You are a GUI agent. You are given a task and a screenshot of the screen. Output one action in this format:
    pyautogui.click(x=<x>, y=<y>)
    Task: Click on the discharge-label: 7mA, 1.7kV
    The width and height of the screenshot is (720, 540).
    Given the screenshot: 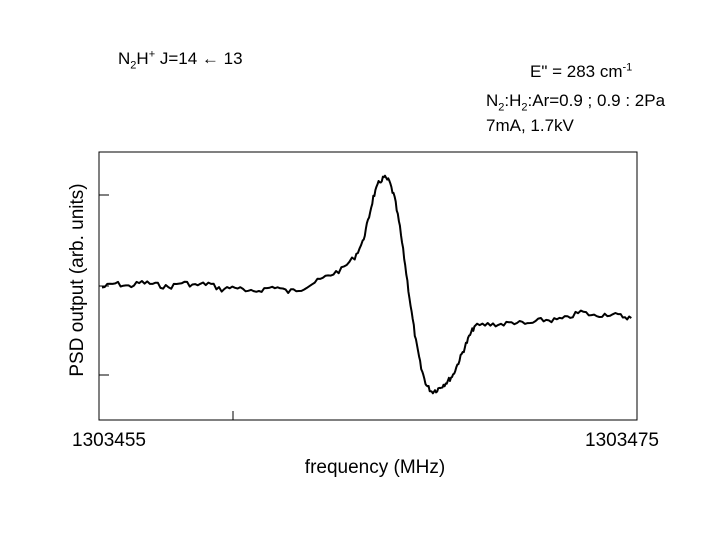 What is the action you would take?
    pyautogui.click(x=530, y=125)
    